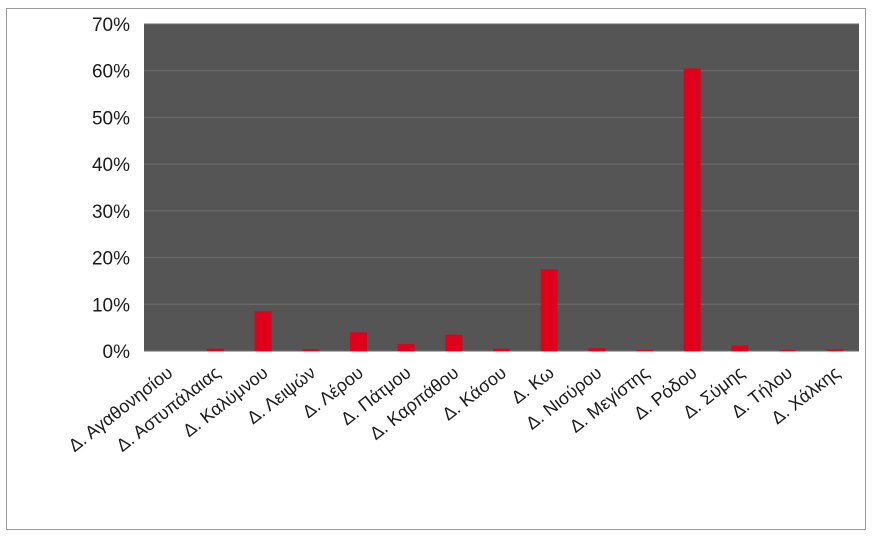 This screenshot has height=537, width=873. I want to click on y-tick-label: 20%, so click(111, 259).